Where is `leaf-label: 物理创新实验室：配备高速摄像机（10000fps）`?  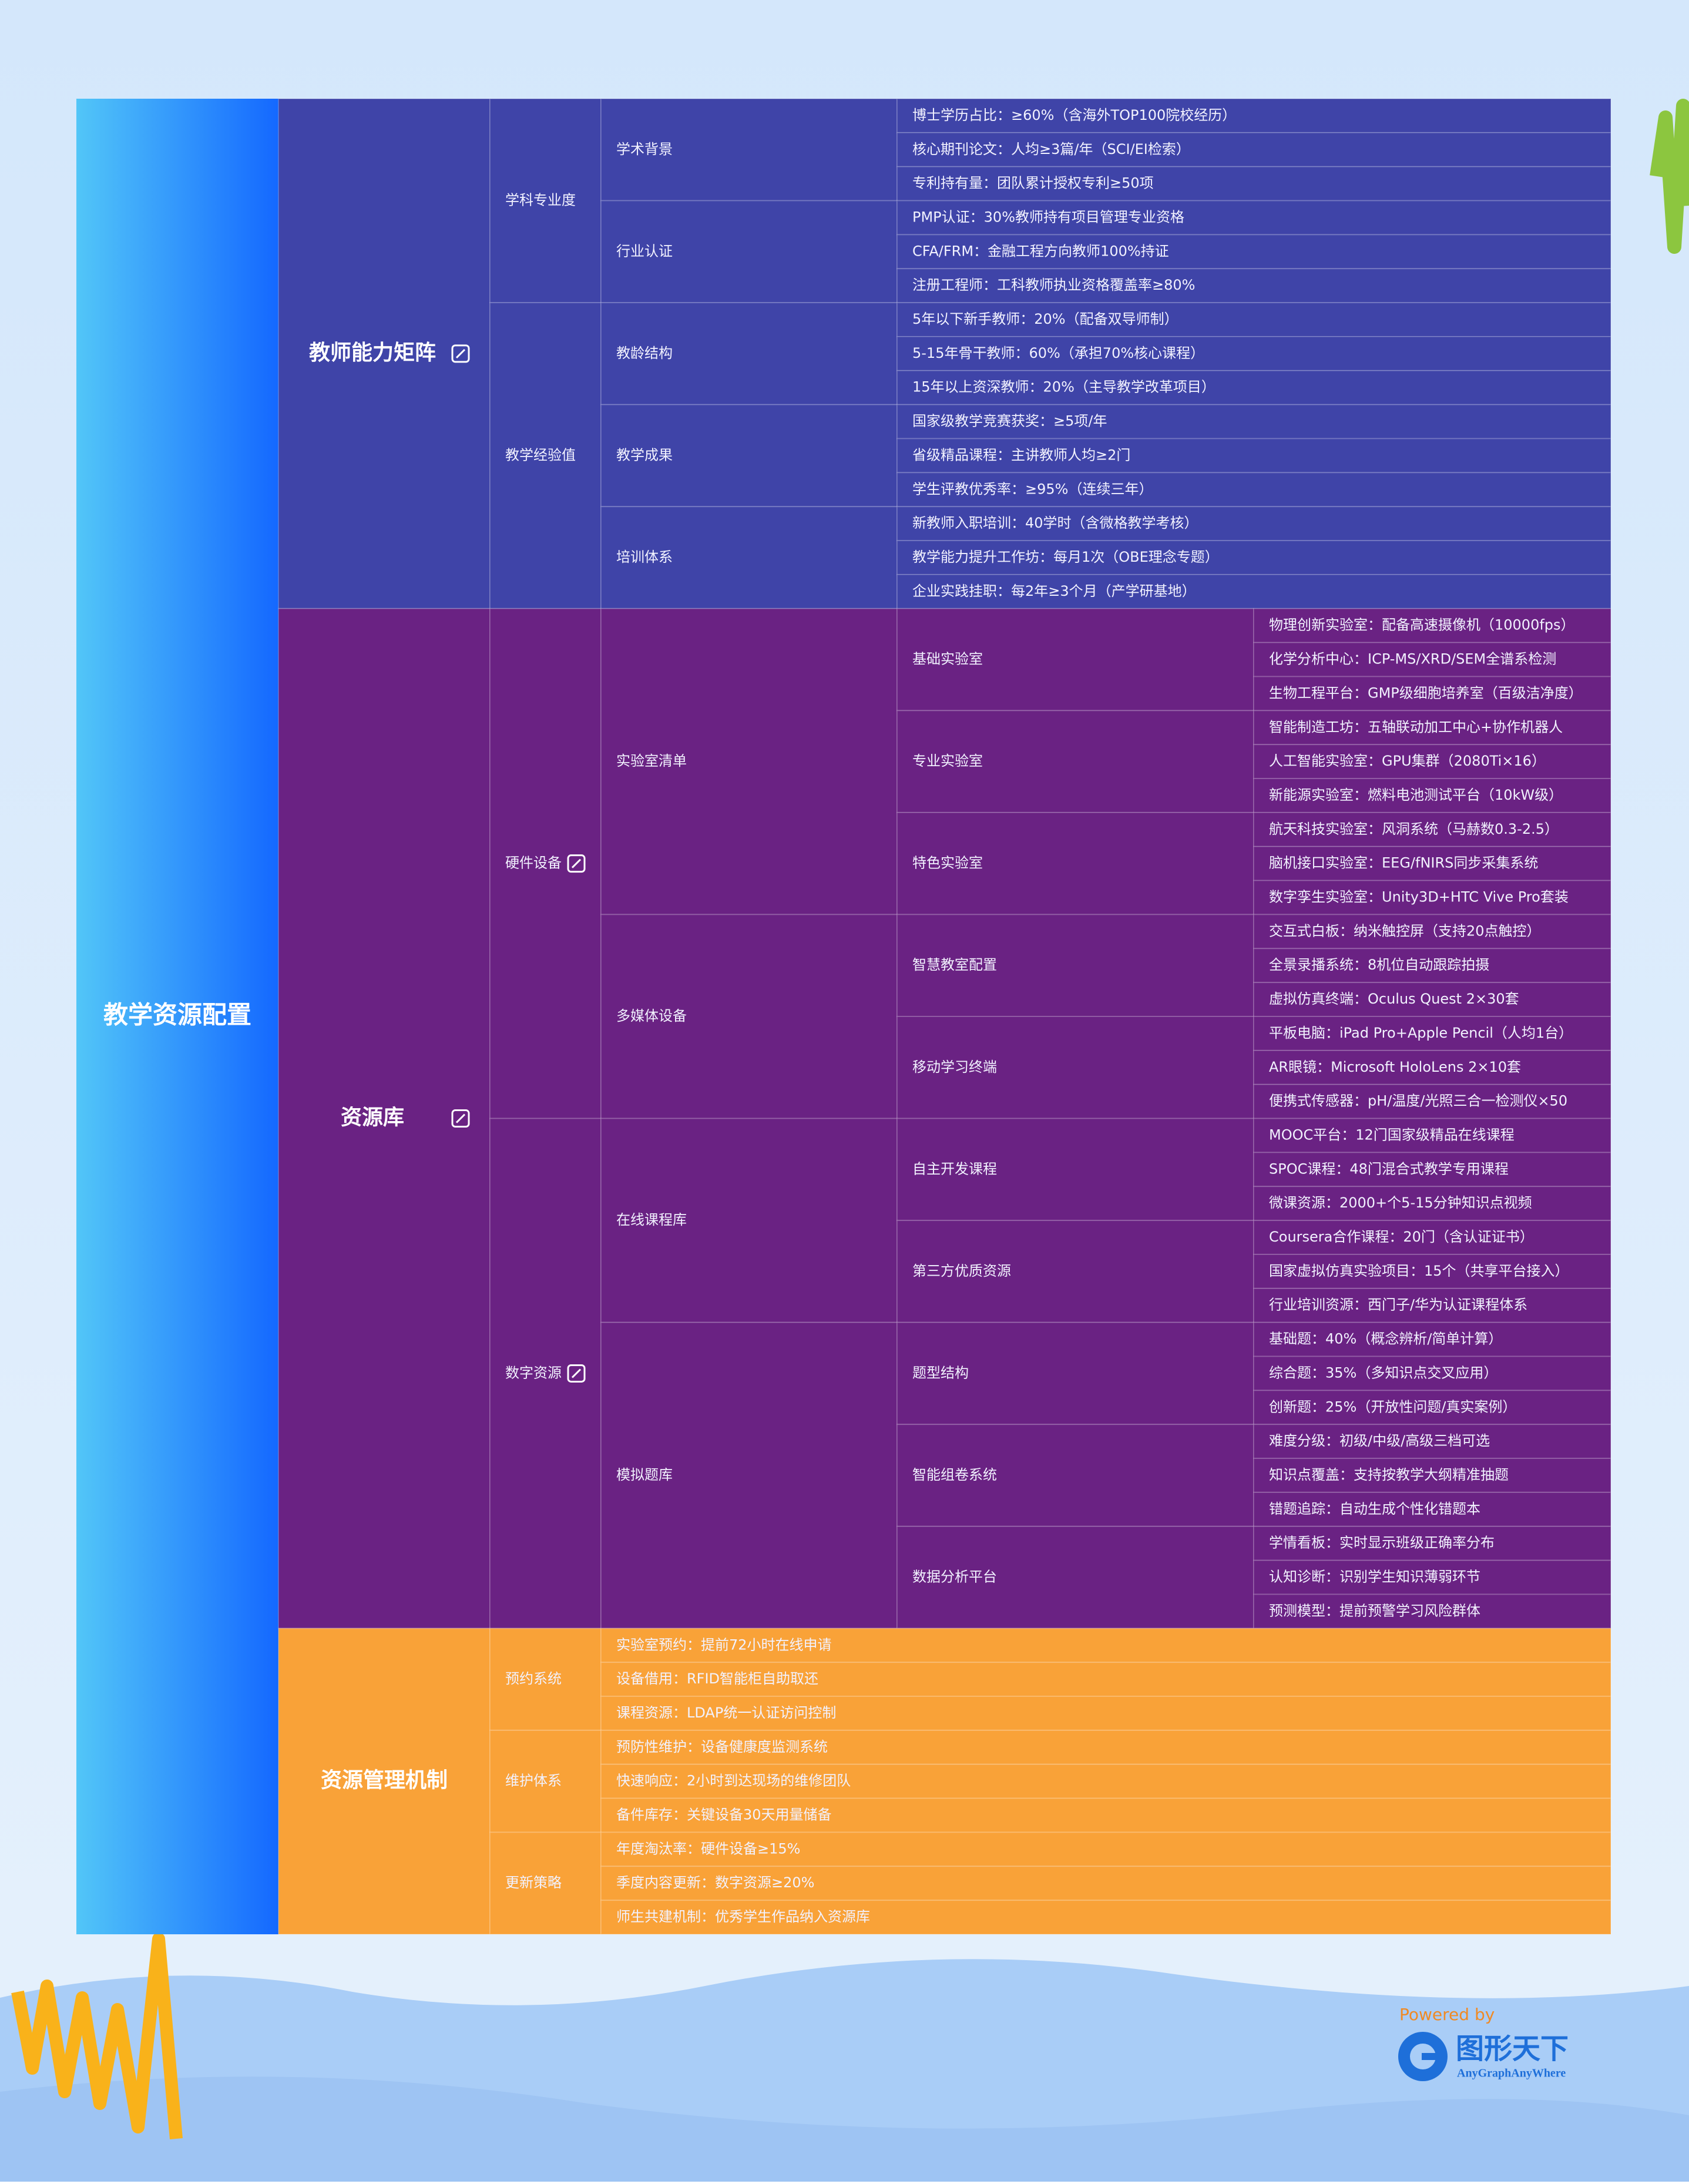
leaf-label: 物理创新实验室：配备高速摄像机（10000fps） is located at coordinates (1422, 625).